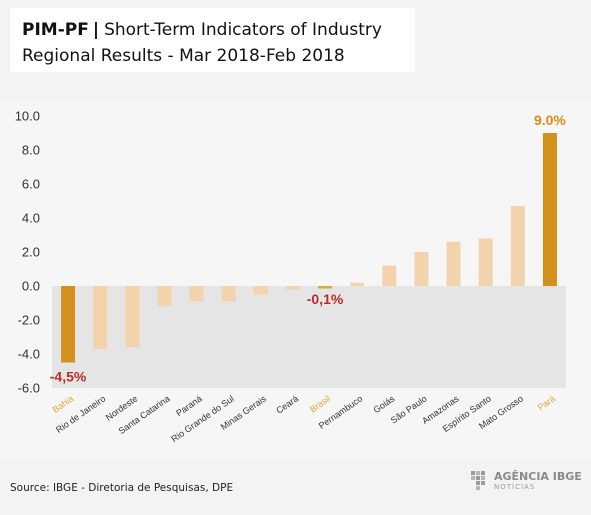 The width and height of the screenshot is (591, 515). Describe the element at coordinates (183, 56) in the screenshot. I see `chart-title-line-2: Regional Results - Mar 2018-Feb 2018` at that location.